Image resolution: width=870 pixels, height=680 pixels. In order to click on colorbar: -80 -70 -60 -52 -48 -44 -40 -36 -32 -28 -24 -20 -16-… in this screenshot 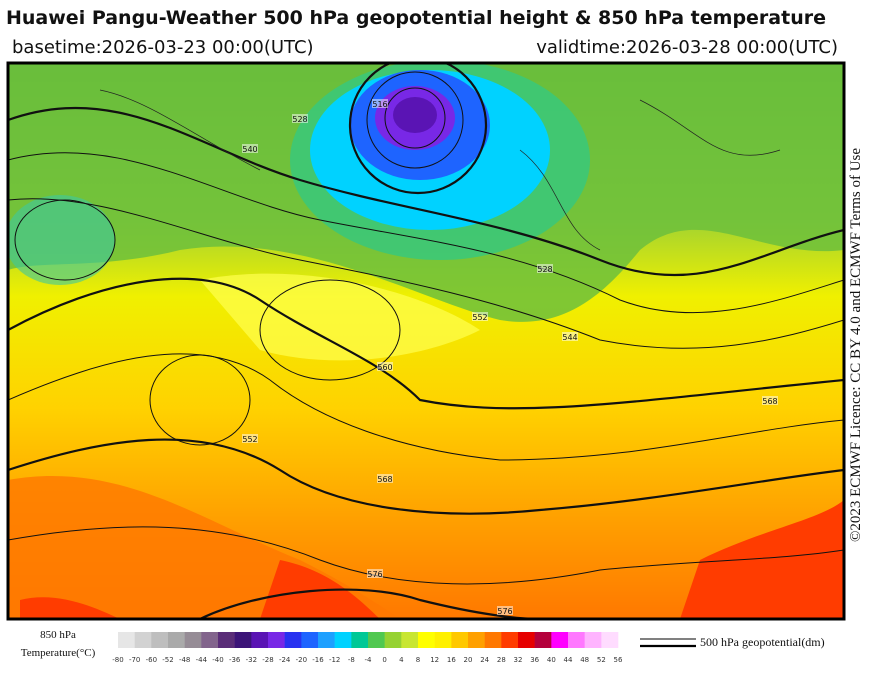, I will do `click(367, 648)`.